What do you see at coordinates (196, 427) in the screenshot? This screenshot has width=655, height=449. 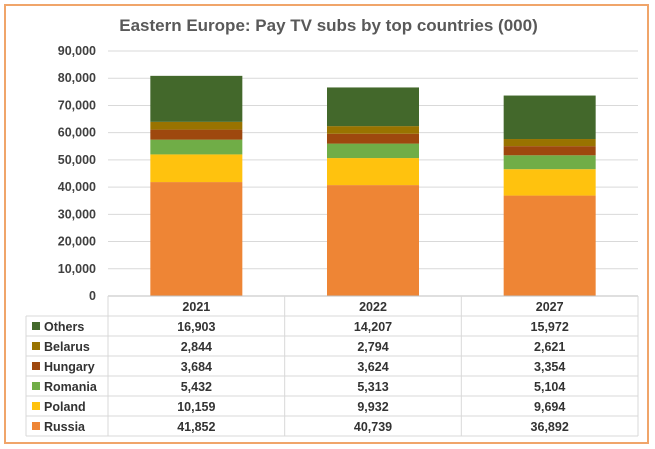 I see `data-table-cell: 41,852` at bounding box center [196, 427].